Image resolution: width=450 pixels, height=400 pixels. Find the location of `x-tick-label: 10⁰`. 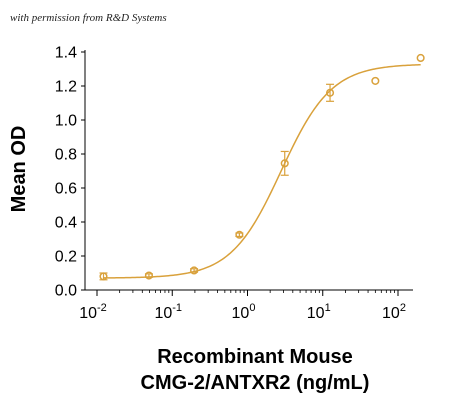

x-tick-label: 10⁰ is located at coordinates (244, 312).